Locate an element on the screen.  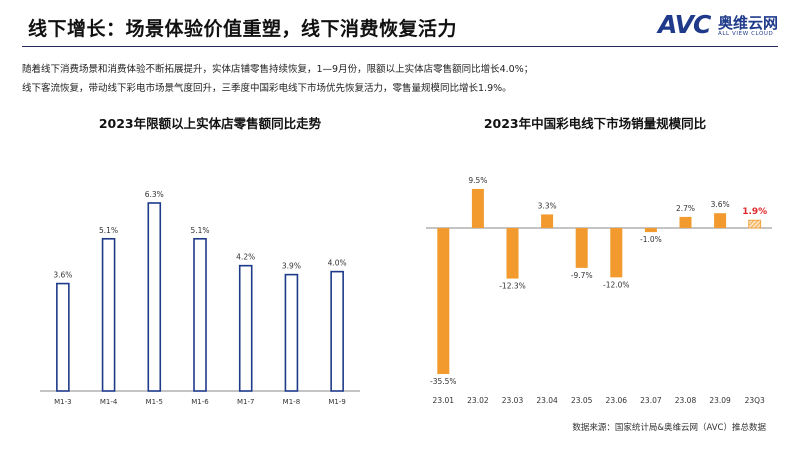
data-source-note: 数据来源：国家统计局&奥维云网（AVC）推总数据 is located at coordinates (669, 428).